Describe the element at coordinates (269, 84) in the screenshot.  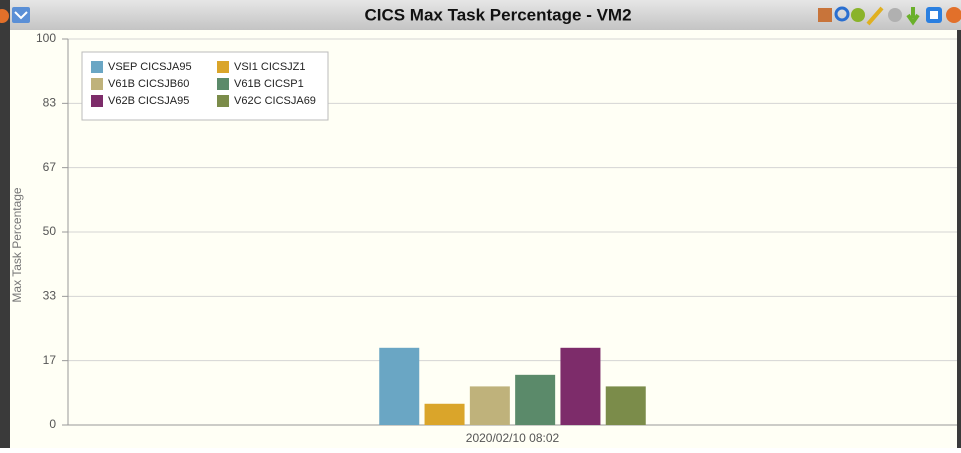
I see `legend-label: V61B CICSP1` at that location.